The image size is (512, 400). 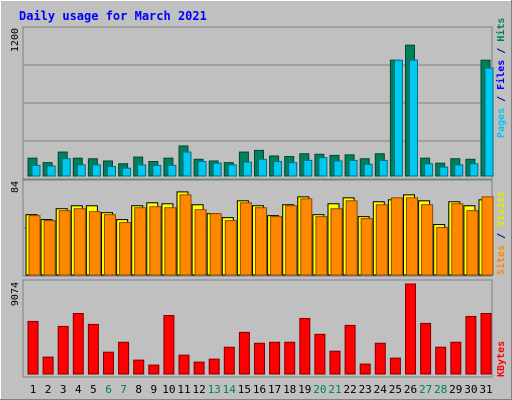 What do you see at coordinates (319, 389) in the screenshot?
I see `day-label-20: 20` at bounding box center [319, 389].